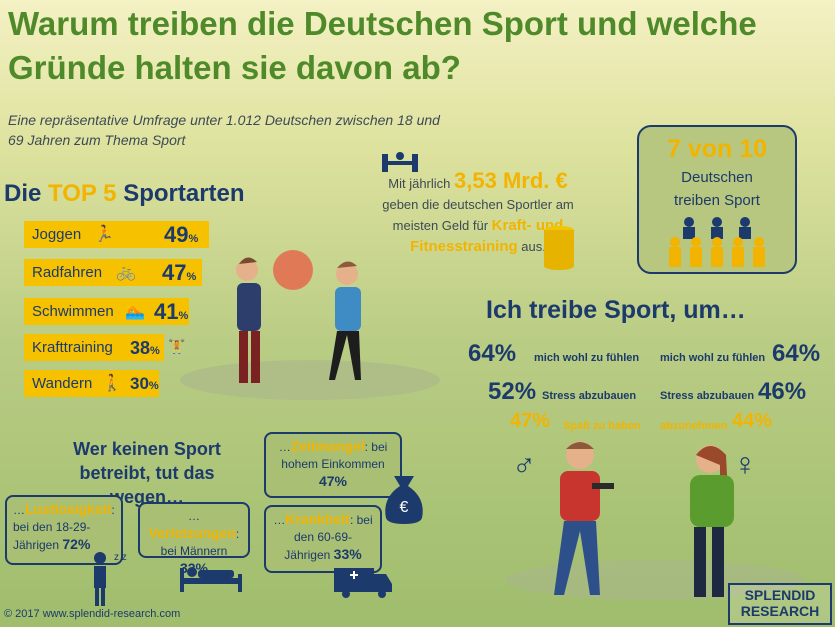 This screenshot has width=835, height=627. Describe the element at coordinates (524, 464) in the screenshot. I see `male-symbol-icon: ♂` at that location.